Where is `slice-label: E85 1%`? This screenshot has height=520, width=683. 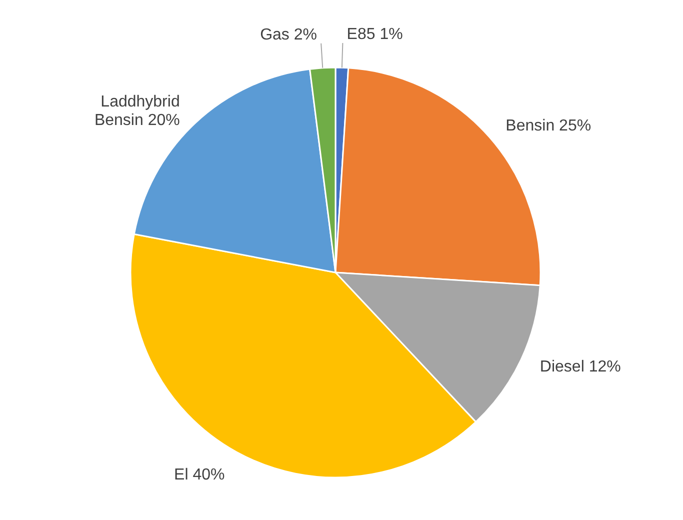
slice-label: E85 1% is located at coordinates (374, 35).